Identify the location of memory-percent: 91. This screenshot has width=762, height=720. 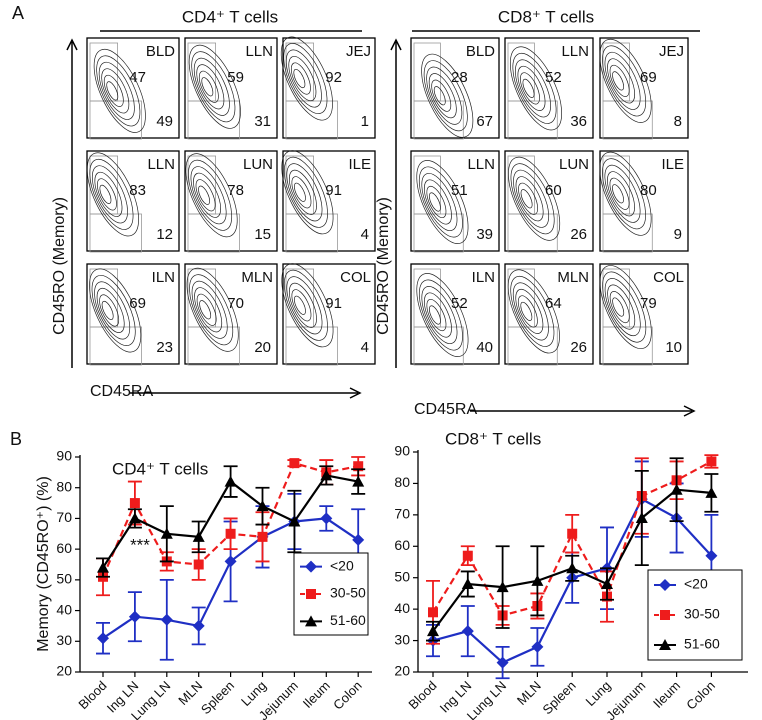
(333, 190).